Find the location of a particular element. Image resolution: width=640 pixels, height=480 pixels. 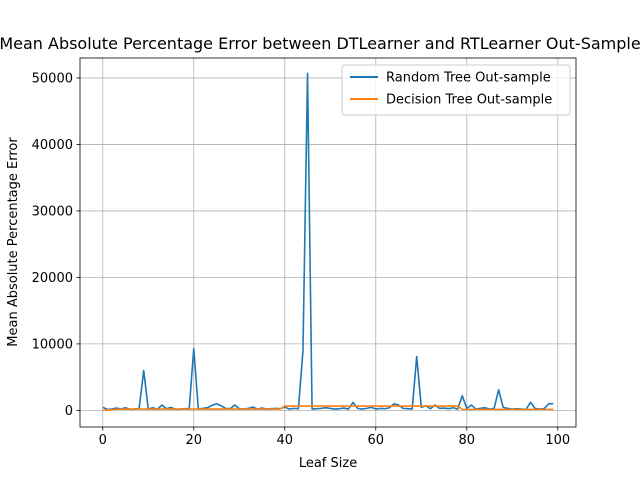

y-tick-label: 10000 is located at coordinates (52, 344).